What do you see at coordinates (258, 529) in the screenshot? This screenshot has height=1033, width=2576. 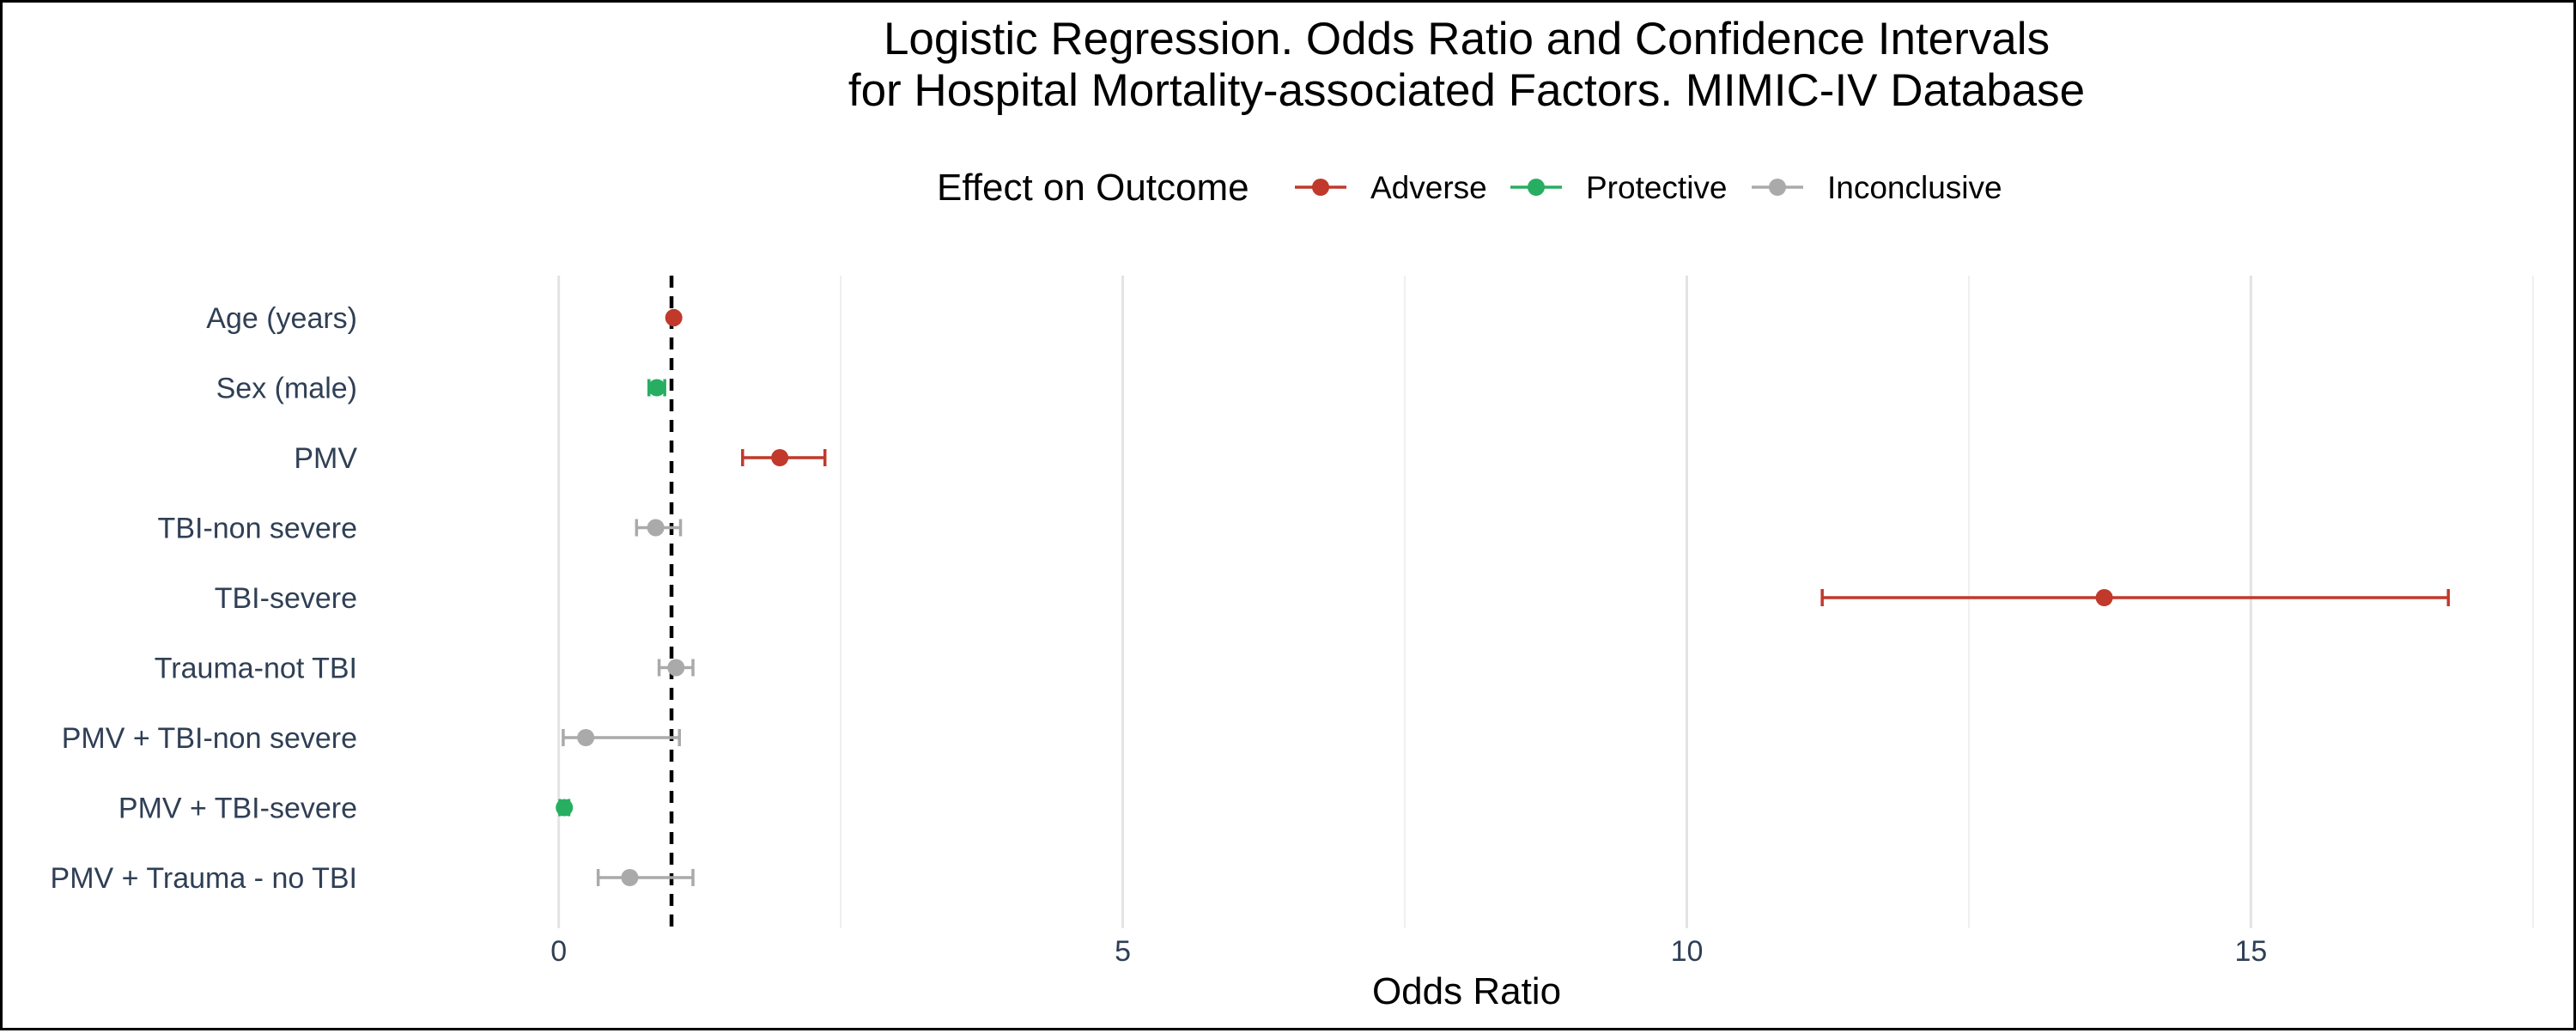 I see `y-tick-label: TBI-non severe` at bounding box center [258, 529].